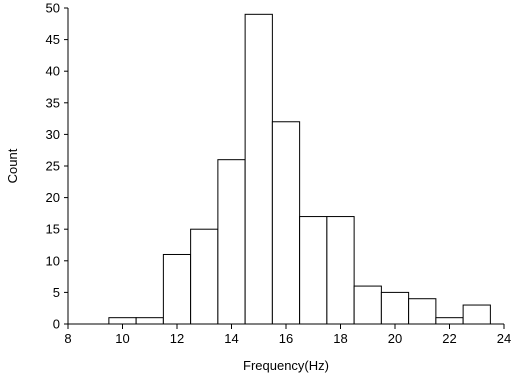 The image size is (528, 378). What do you see at coordinates (286, 365) in the screenshot?
I see `x-axis-title: Frequency(Hz)` at bounding box center [286, 365].